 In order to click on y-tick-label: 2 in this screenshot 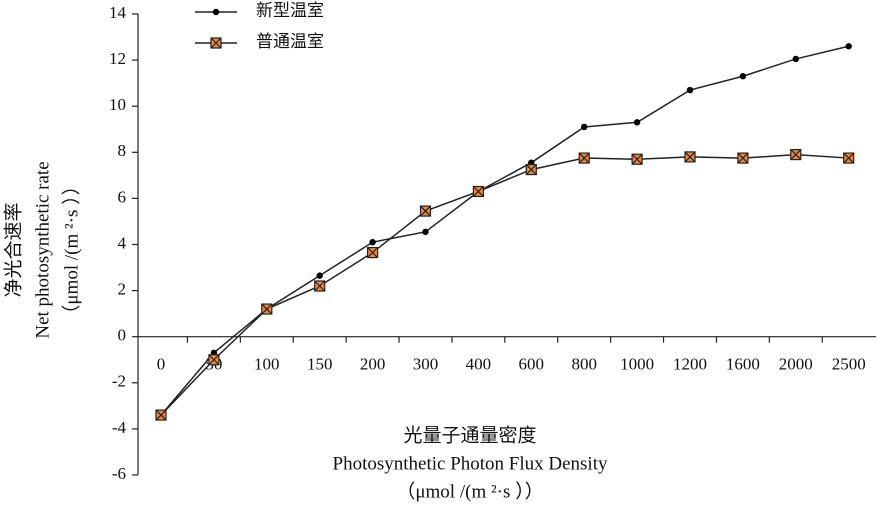, I will do `click(122, 289)`.